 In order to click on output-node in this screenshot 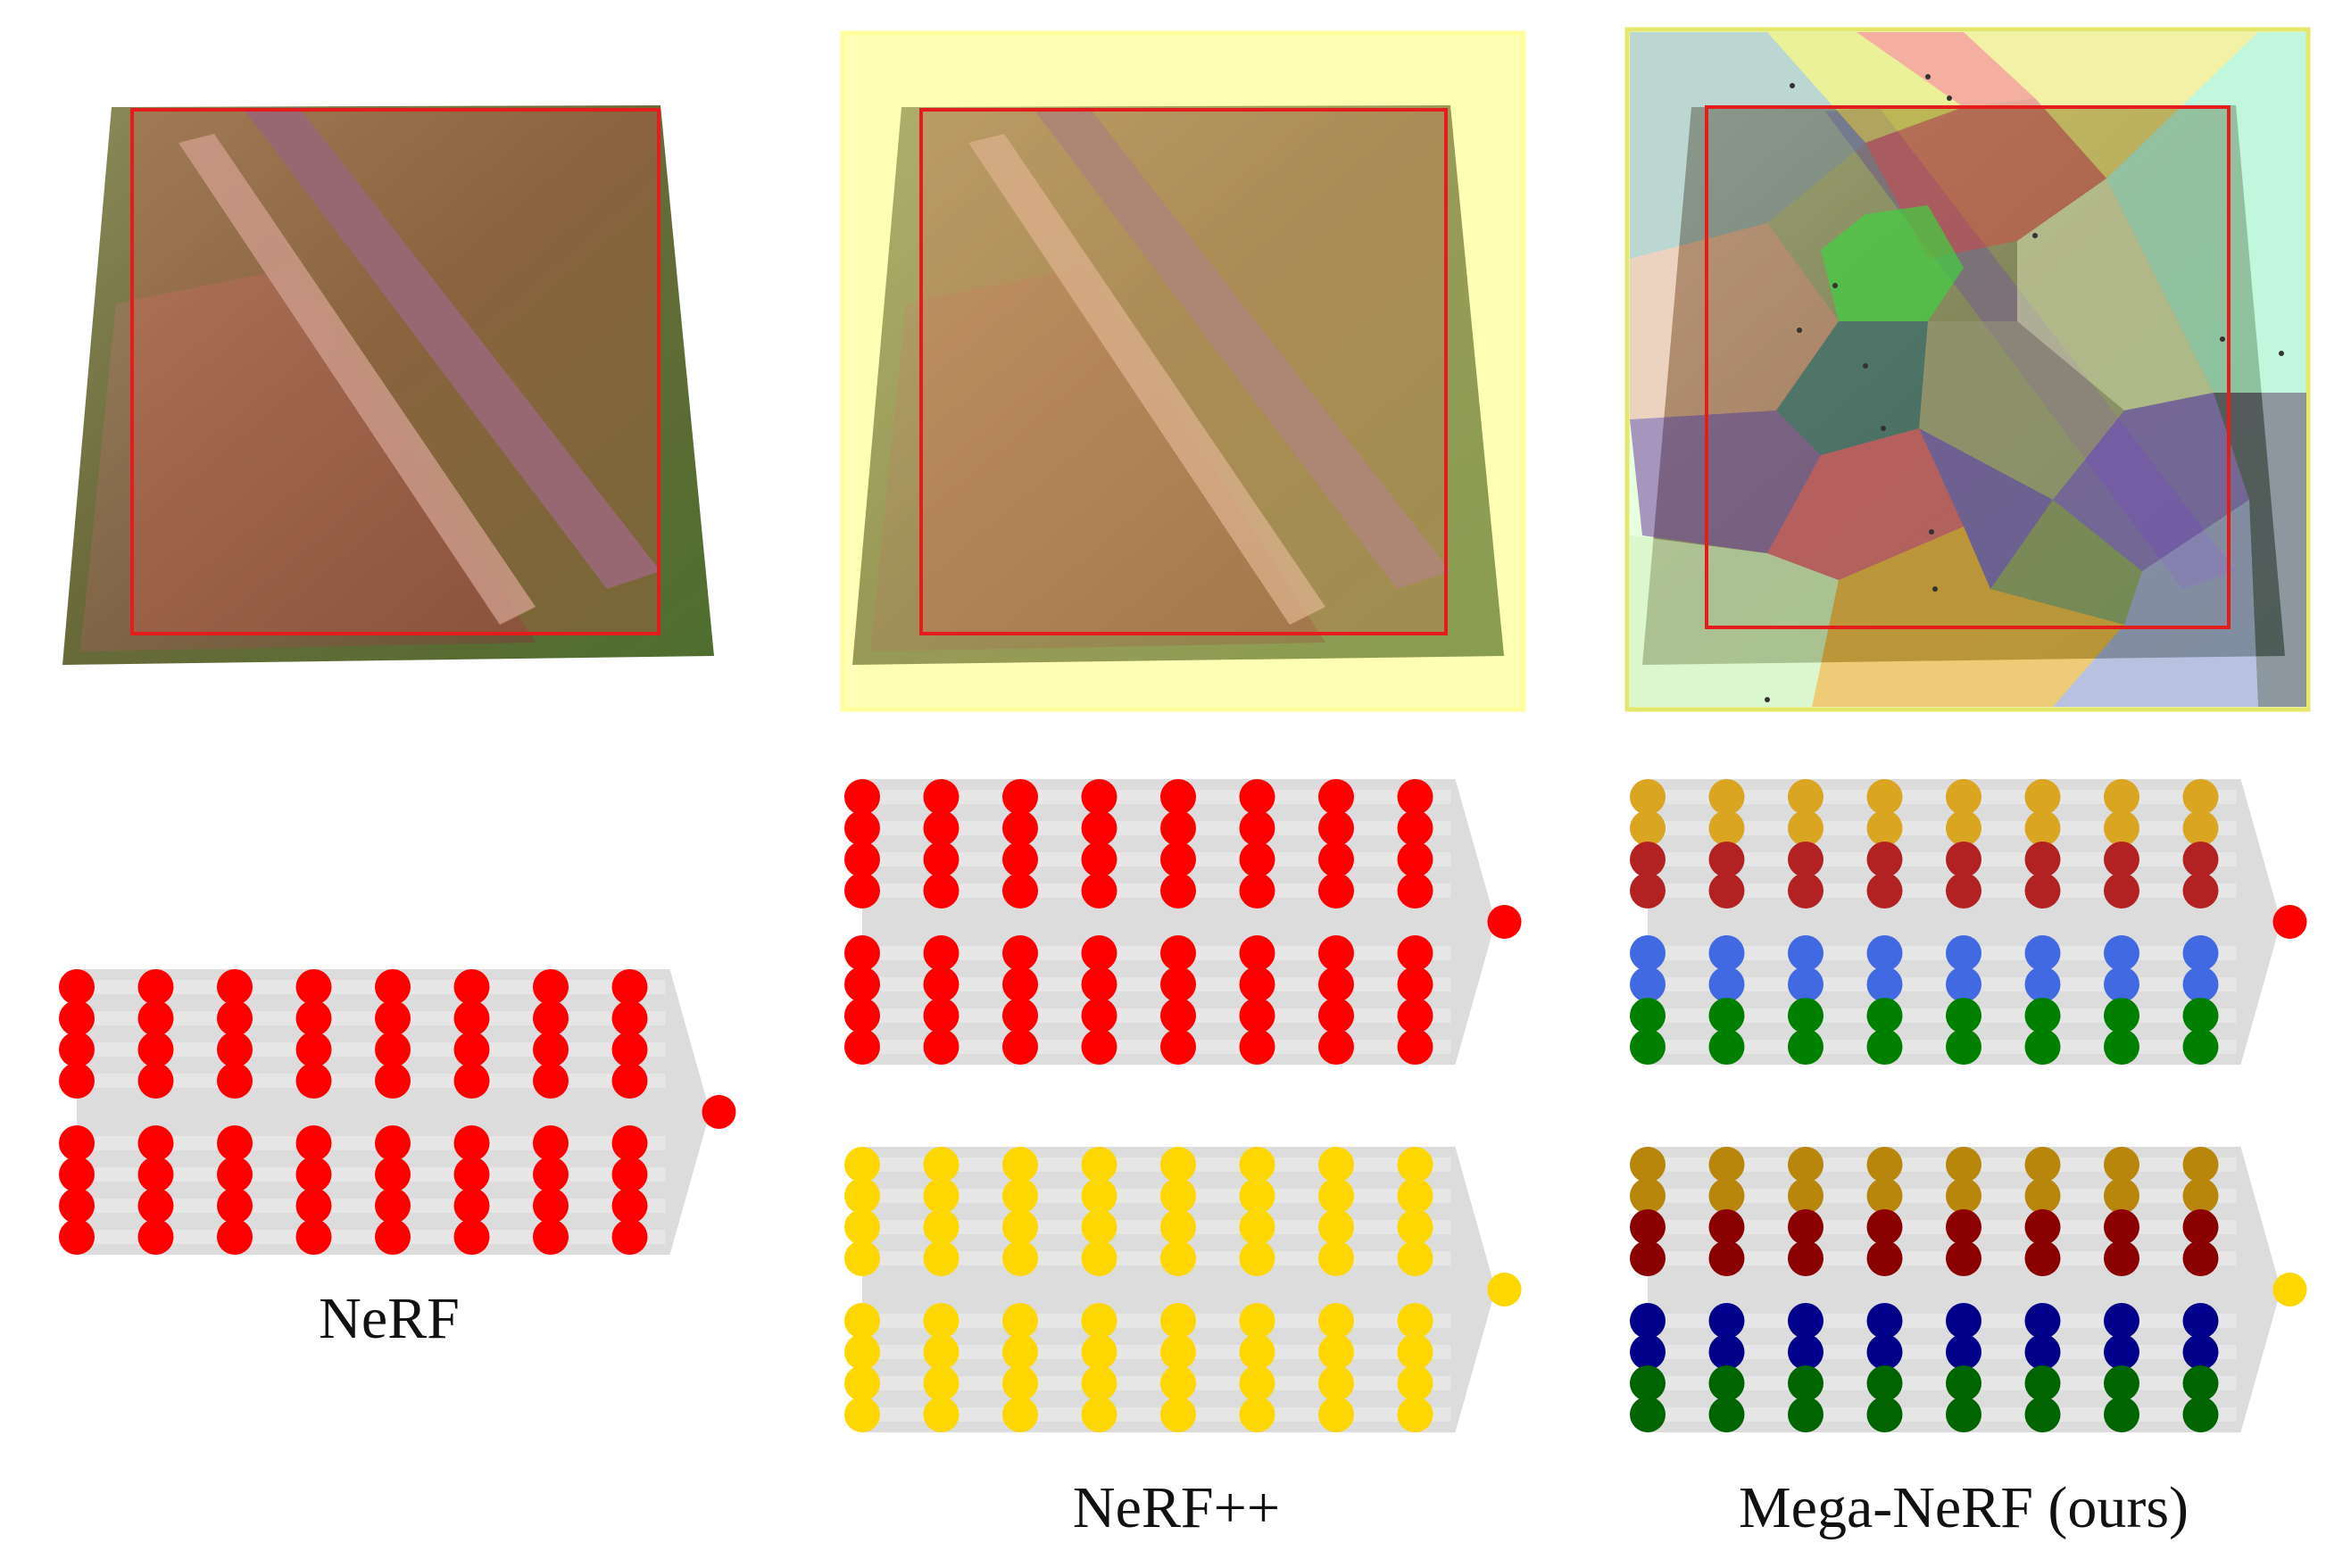, I will do `click(2289, 1290)`.